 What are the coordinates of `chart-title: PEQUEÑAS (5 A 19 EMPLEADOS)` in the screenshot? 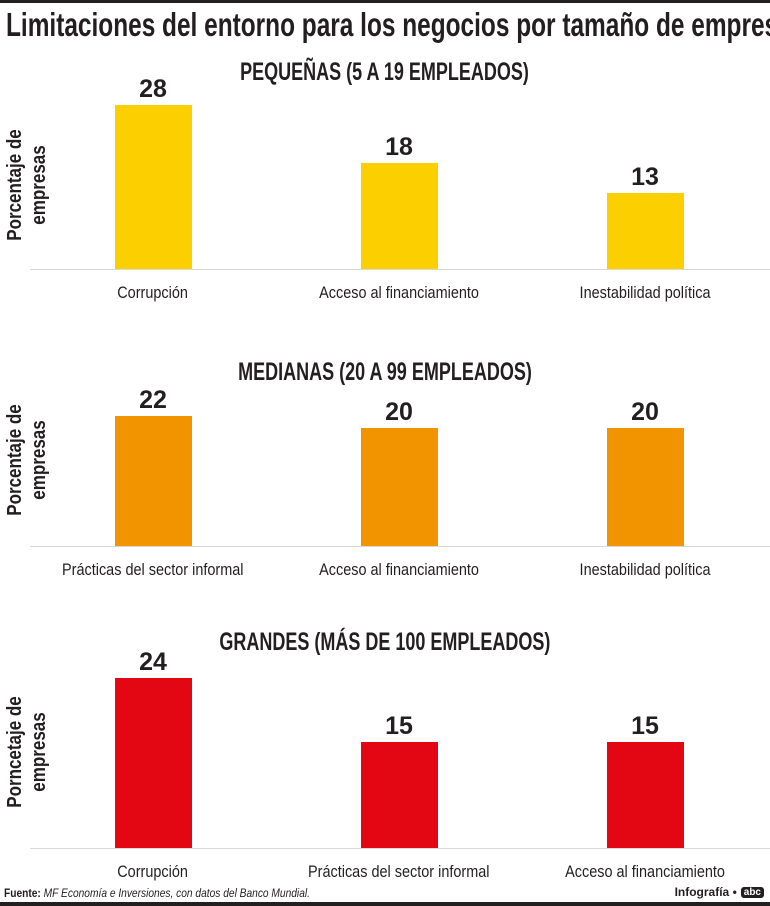 It's located at (385, 72).